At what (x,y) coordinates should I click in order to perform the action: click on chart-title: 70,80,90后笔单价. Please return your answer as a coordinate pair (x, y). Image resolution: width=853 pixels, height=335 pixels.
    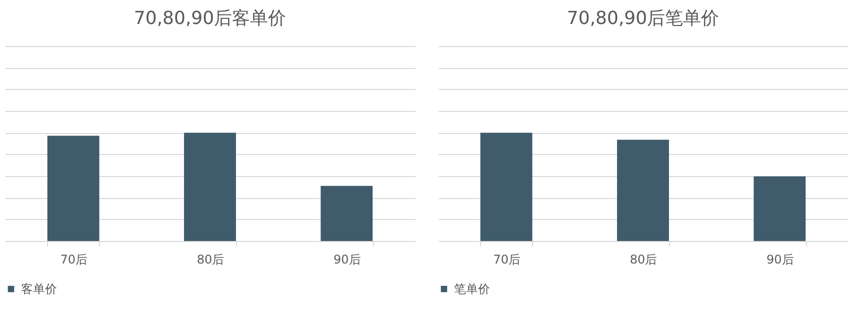
    Looking at the image, I should click on (643, 18).